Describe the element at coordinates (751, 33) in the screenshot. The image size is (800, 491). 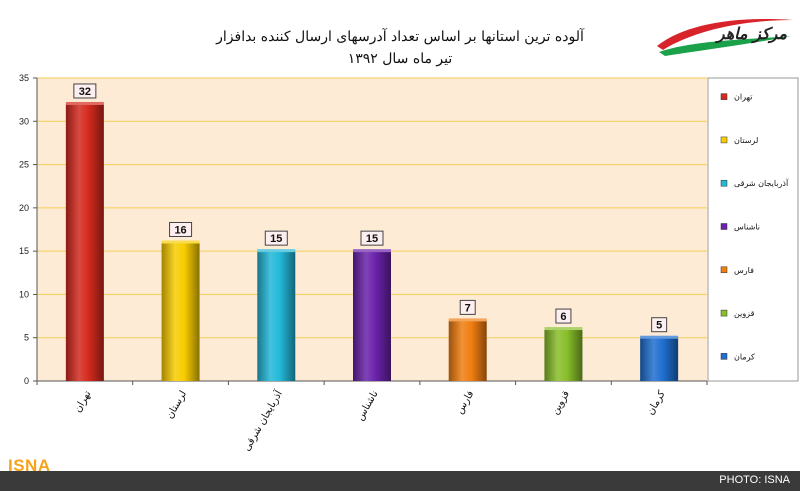
I see `maher-logo-text: مرکز ماهر` at that location.